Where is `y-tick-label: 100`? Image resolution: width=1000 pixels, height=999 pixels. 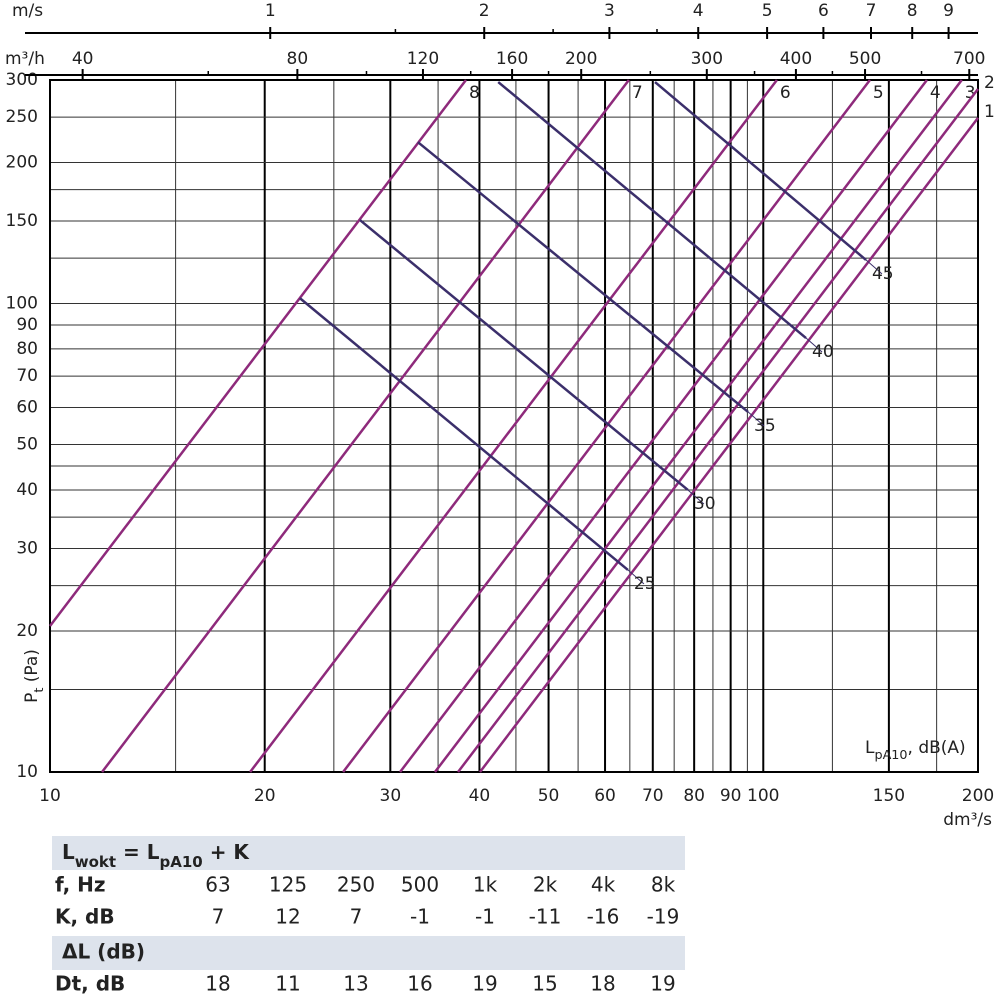 y-tick-label: 100 is located at coordinates (22, 304).